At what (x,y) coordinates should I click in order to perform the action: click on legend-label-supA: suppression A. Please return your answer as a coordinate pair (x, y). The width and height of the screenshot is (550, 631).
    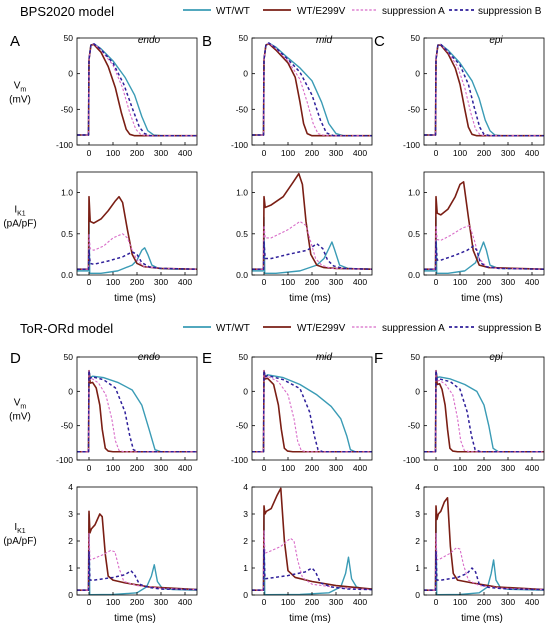
    Looking at the image, I should click on (413, 328).